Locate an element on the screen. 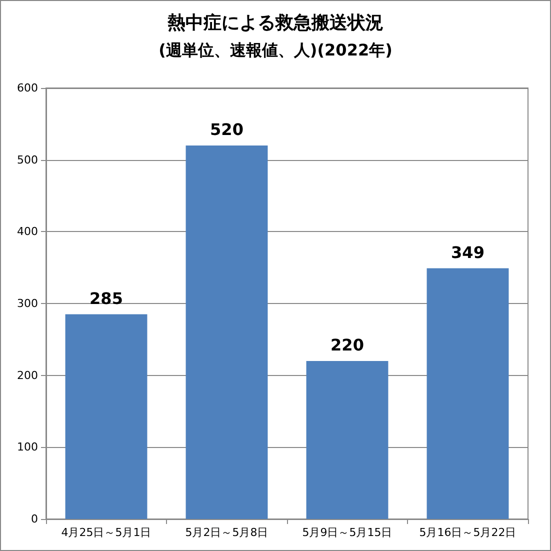  x-tick-label: 4月25日～5月1日 is located at coordinates (106, 532).